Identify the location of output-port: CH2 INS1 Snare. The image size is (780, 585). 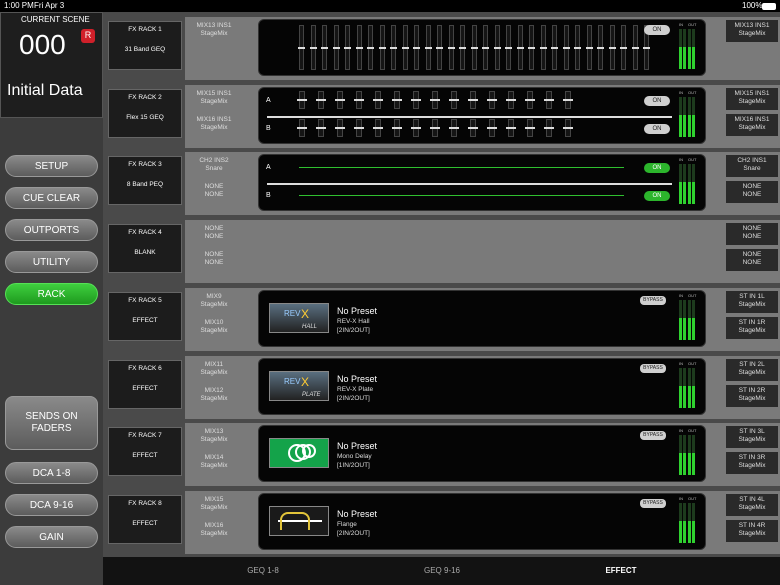
(752, 166).